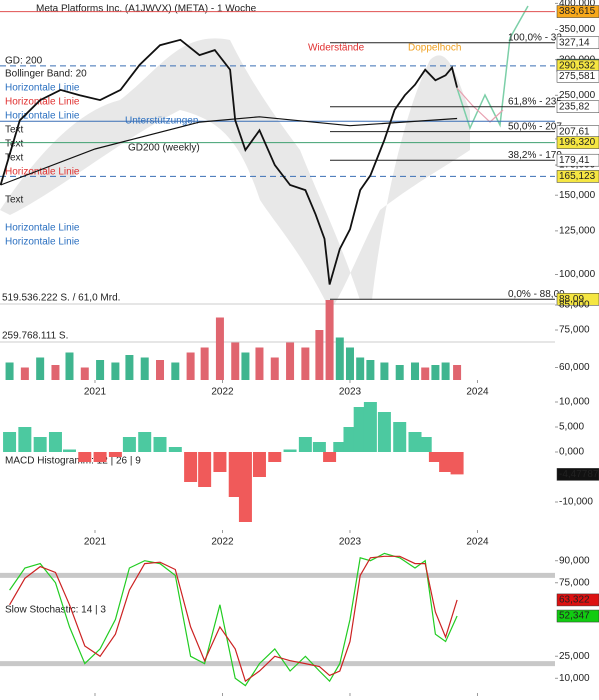  I want to click on annotation: GD200 (weekly), so click(164, 148).